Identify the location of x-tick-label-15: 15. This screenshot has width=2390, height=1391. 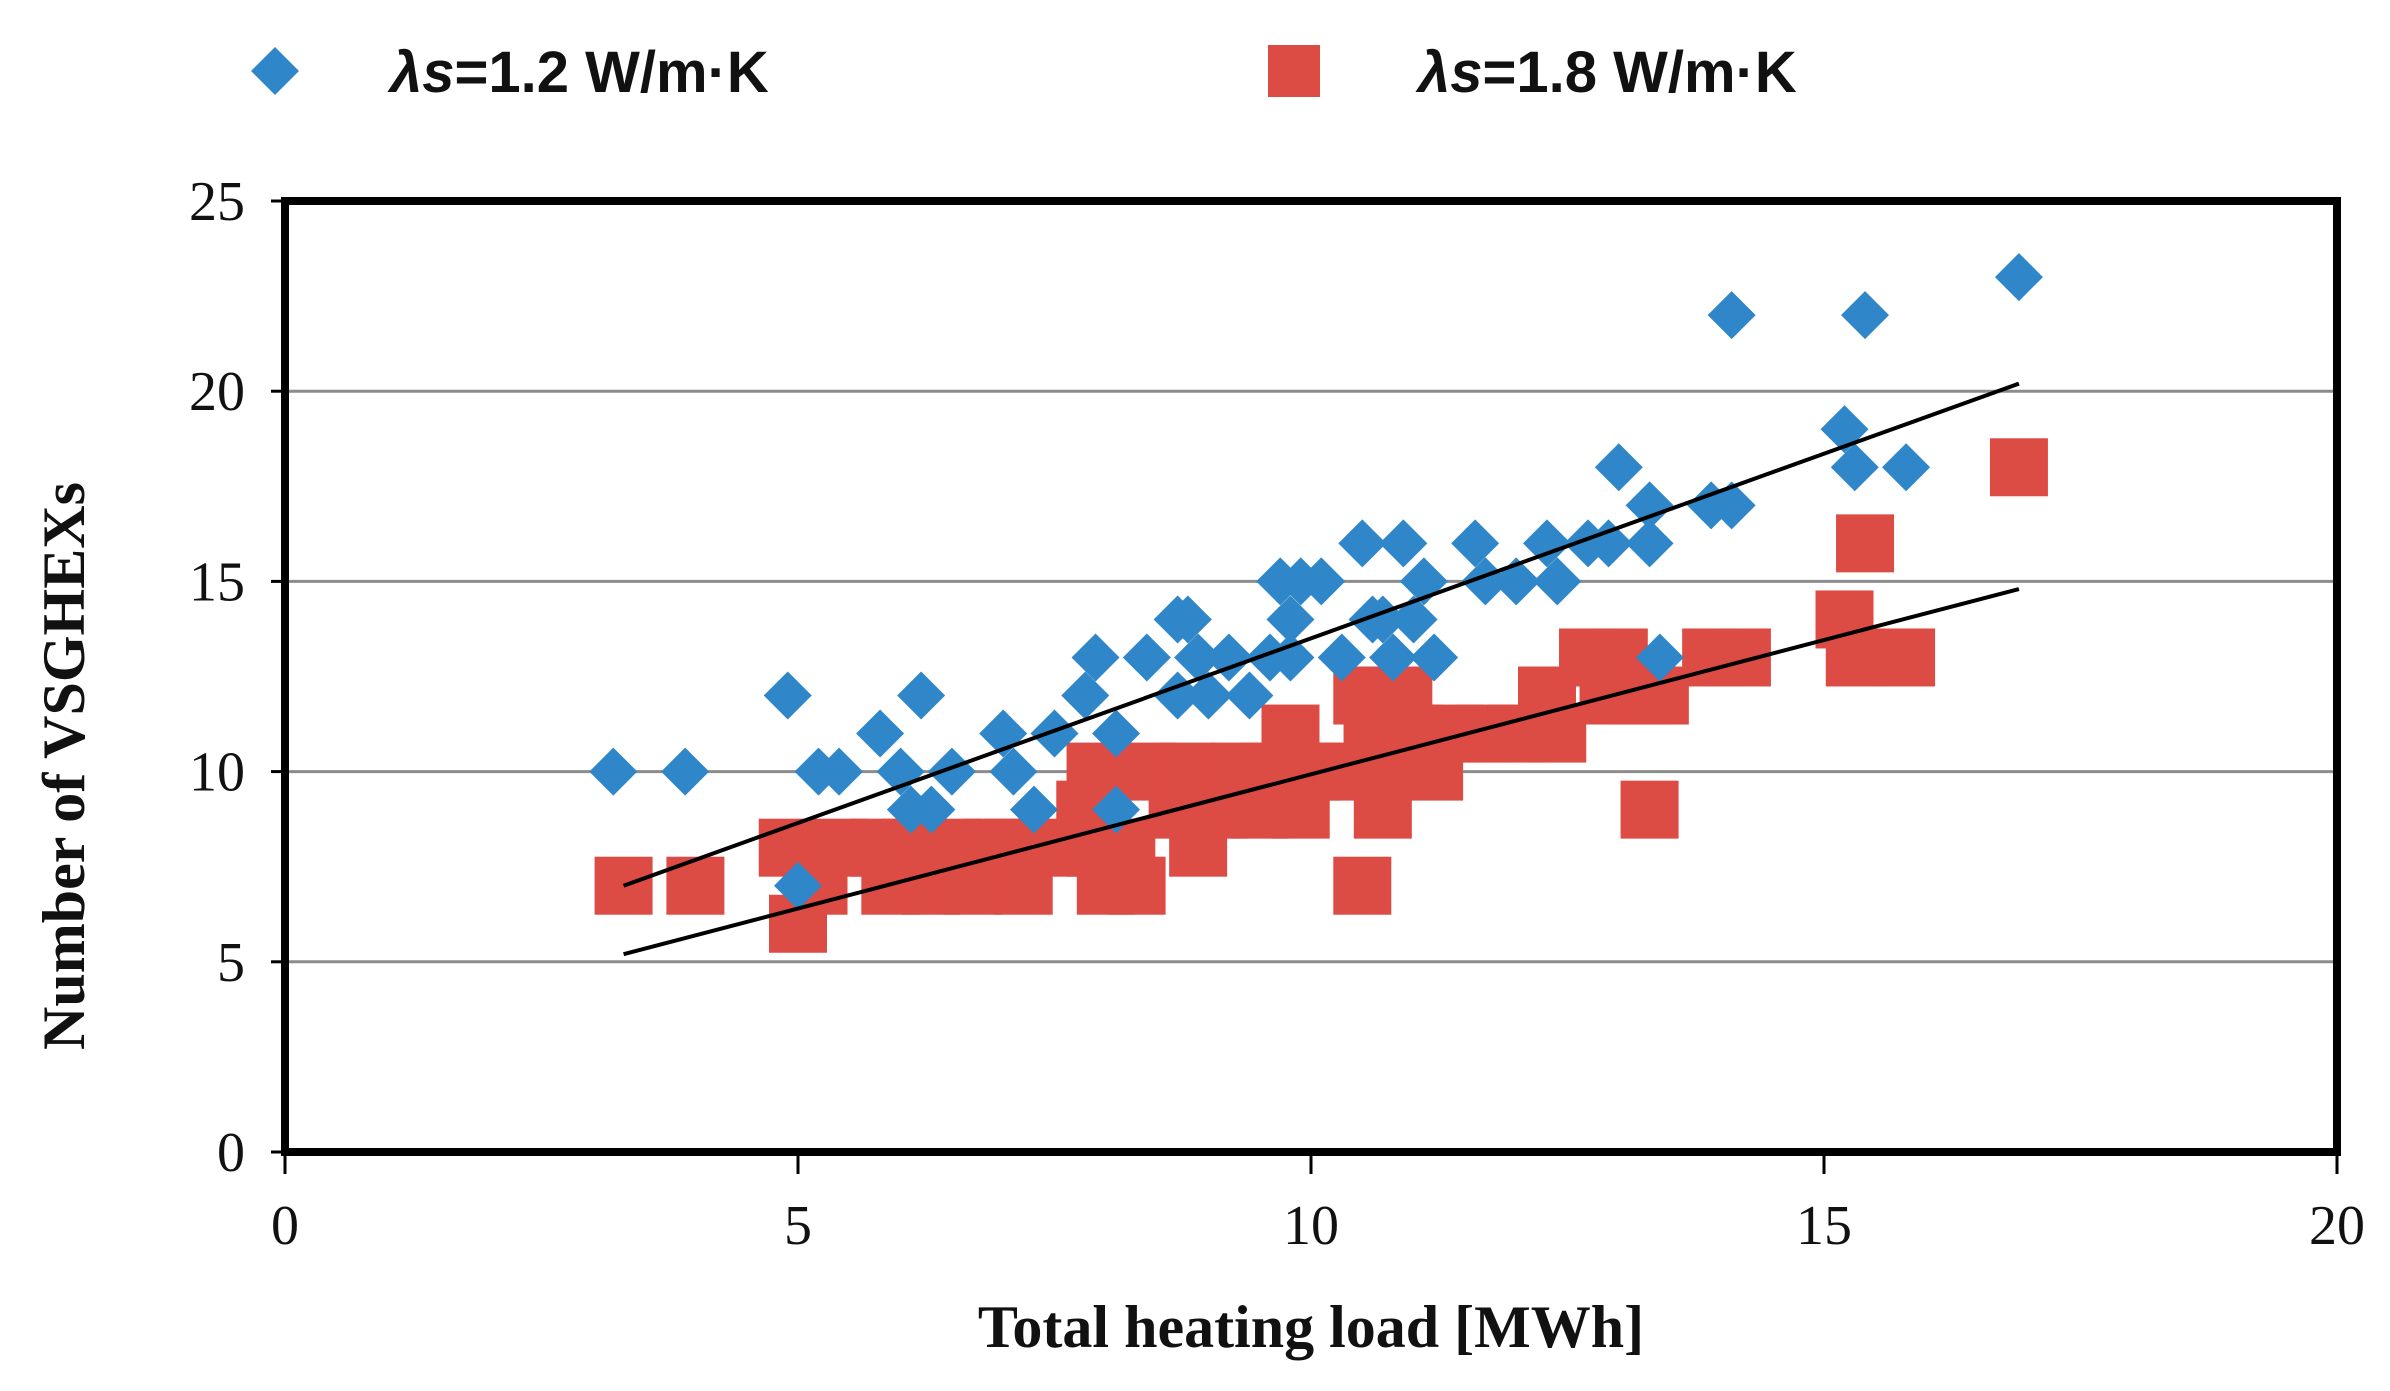
(1824, 1226).